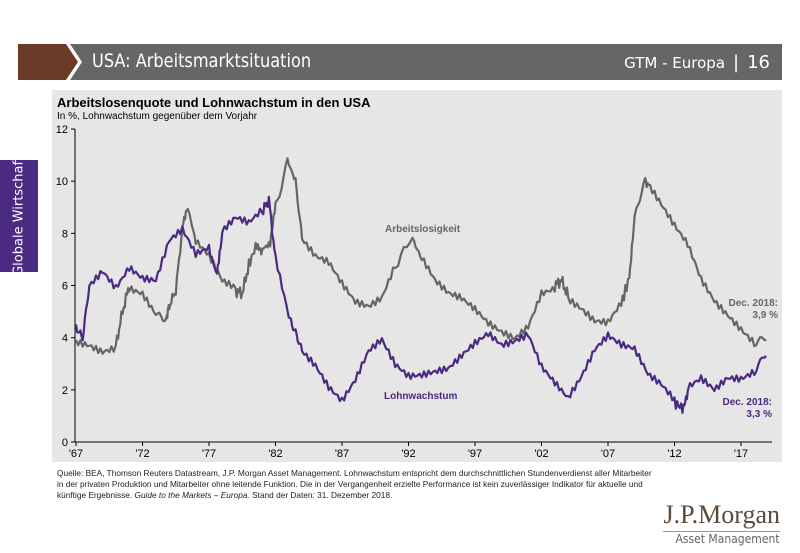 This screenshot has height=553, width=800. I want to click on end-label-wage-value: 3,3 %, so click(759, 414).